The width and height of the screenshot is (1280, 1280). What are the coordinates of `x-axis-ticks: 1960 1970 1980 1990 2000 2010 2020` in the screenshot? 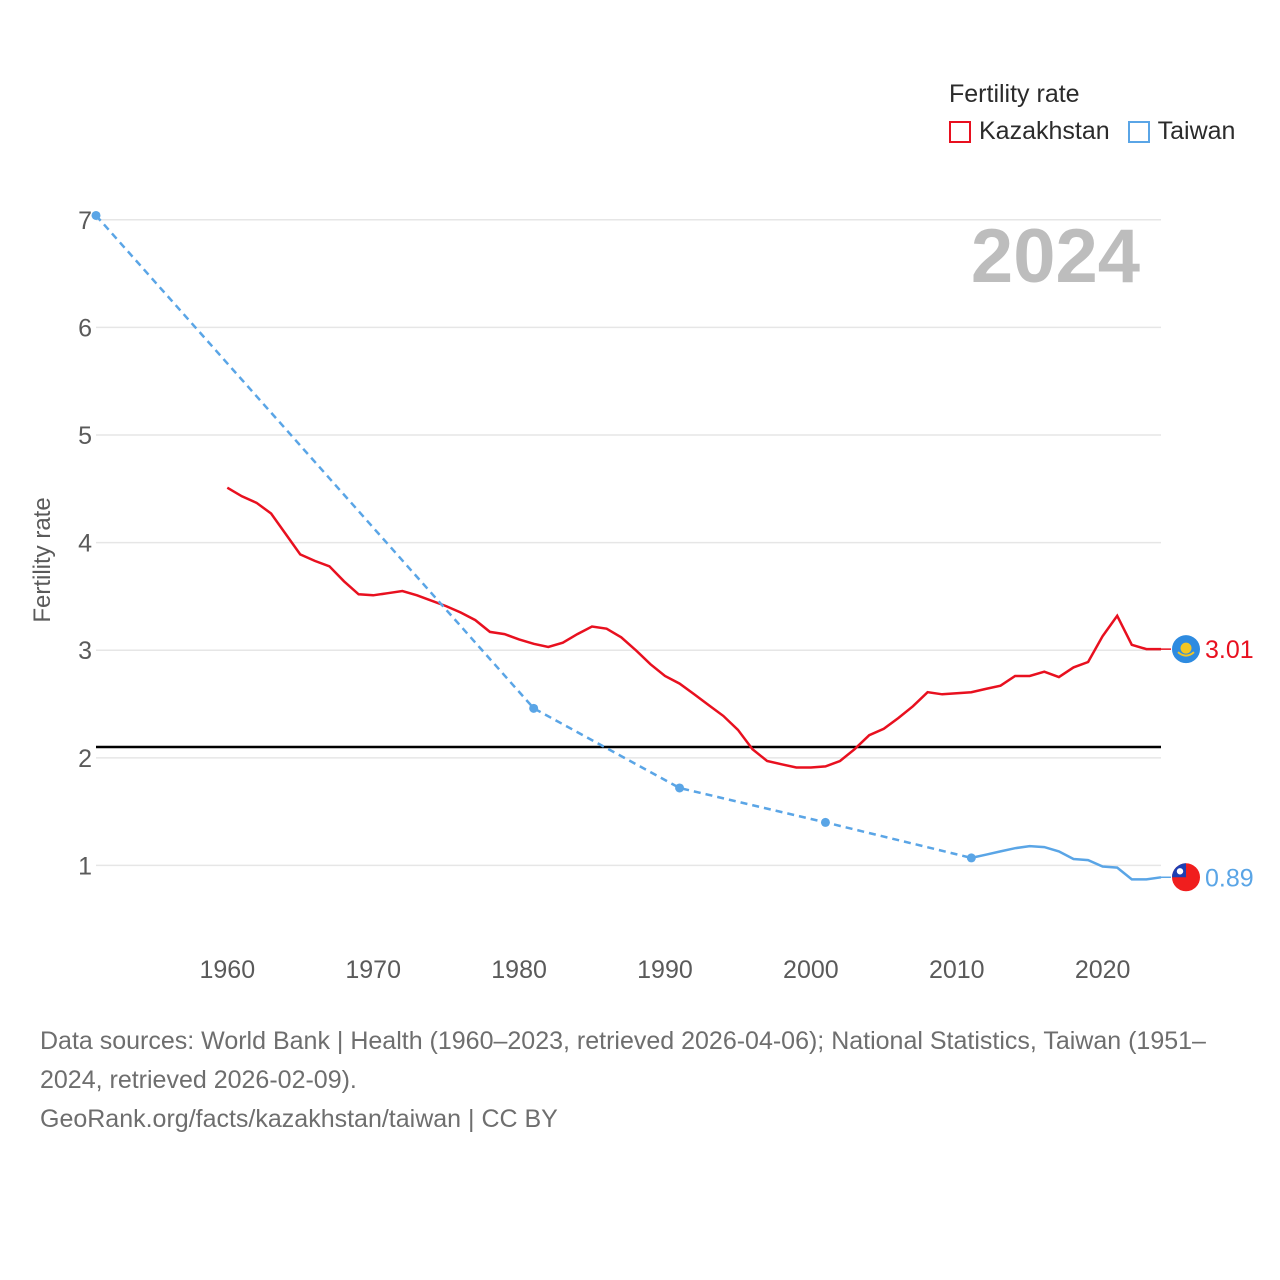 It's located at (664, 970).